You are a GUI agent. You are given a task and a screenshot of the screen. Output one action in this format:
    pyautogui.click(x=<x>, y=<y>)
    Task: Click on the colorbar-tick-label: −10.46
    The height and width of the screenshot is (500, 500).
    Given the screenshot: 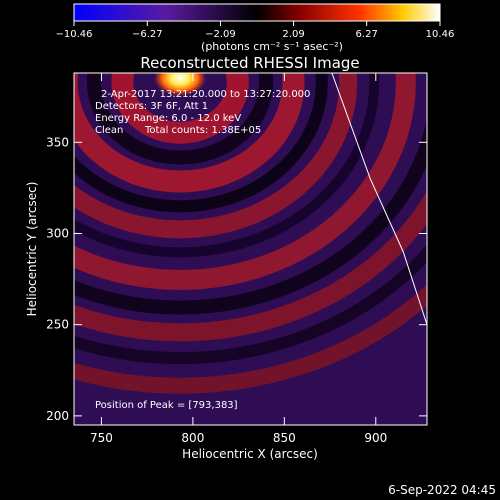 What is the action you would take?
    pyautogui.click(x=73, y=34)
    